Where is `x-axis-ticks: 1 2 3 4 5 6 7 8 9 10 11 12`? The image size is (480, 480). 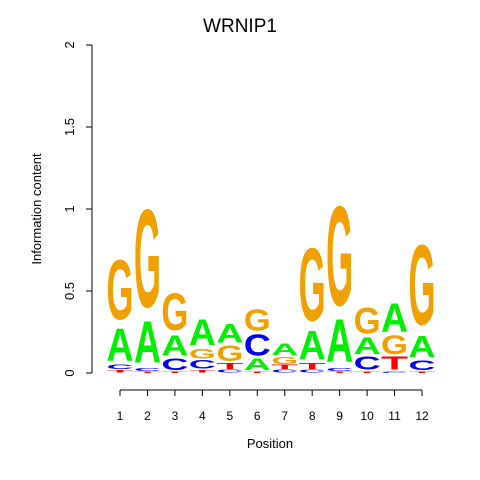 x-axis-ticks: 1 2 3 4 5 6 7 8 9 10 11 12 is located at coordinates (273, 406).